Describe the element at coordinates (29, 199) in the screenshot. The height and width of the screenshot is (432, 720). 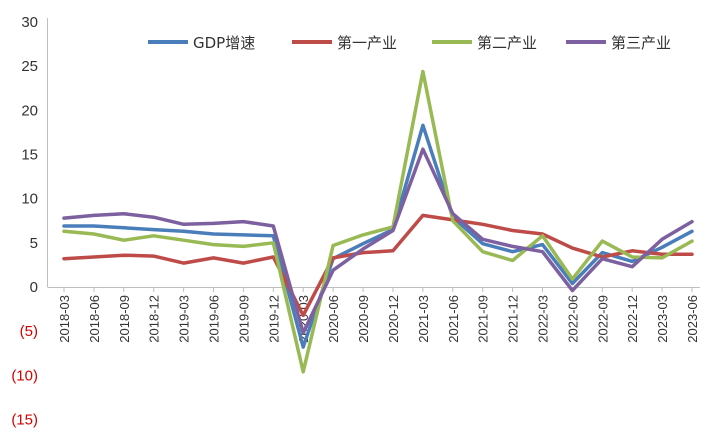
I see `y-tick-label: 10` at that location.